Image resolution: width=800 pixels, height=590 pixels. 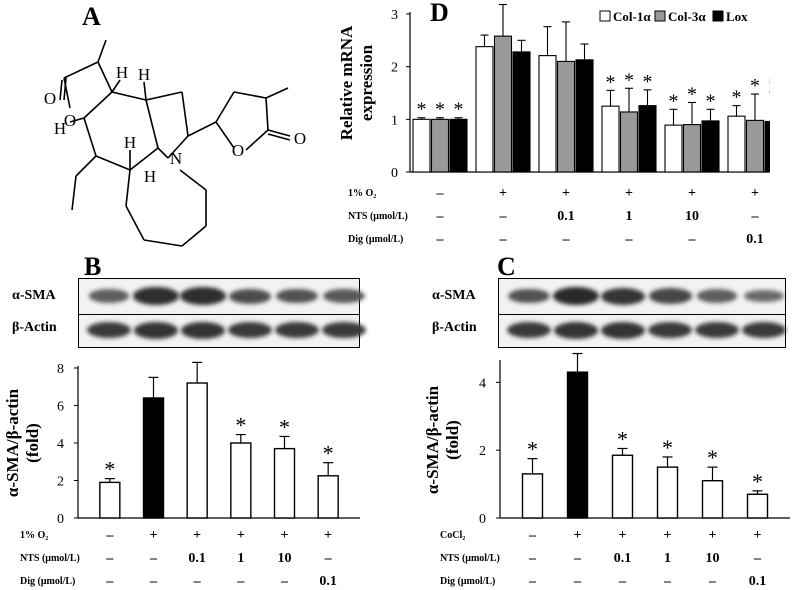 I want to click on y-tick-label: 1, so click(x=394, y=120).